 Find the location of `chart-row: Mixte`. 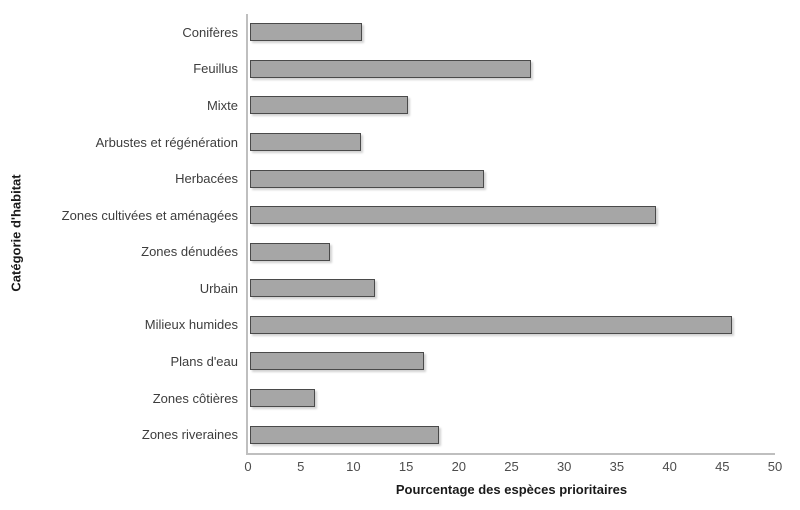

chart-row: Mixte is located at coordinates (400, 105).